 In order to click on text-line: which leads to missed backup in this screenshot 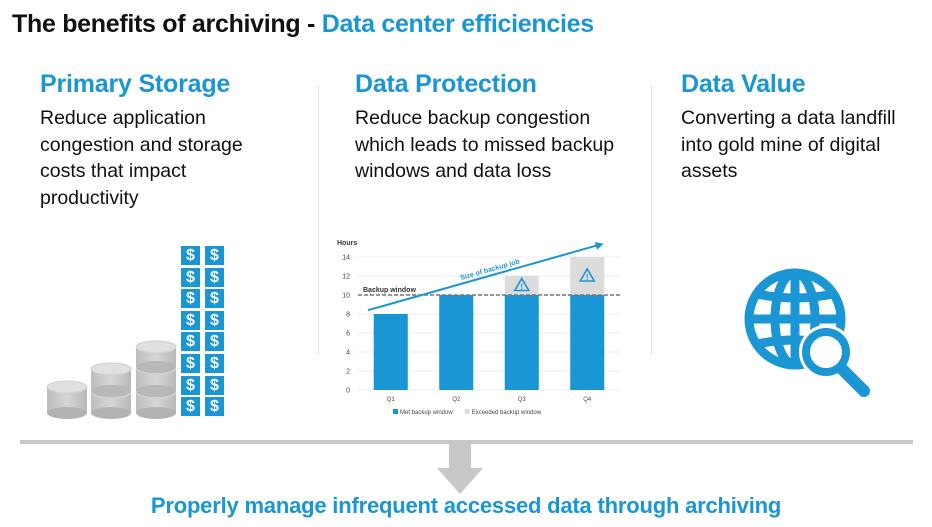, I will do `click(485, 144)`.